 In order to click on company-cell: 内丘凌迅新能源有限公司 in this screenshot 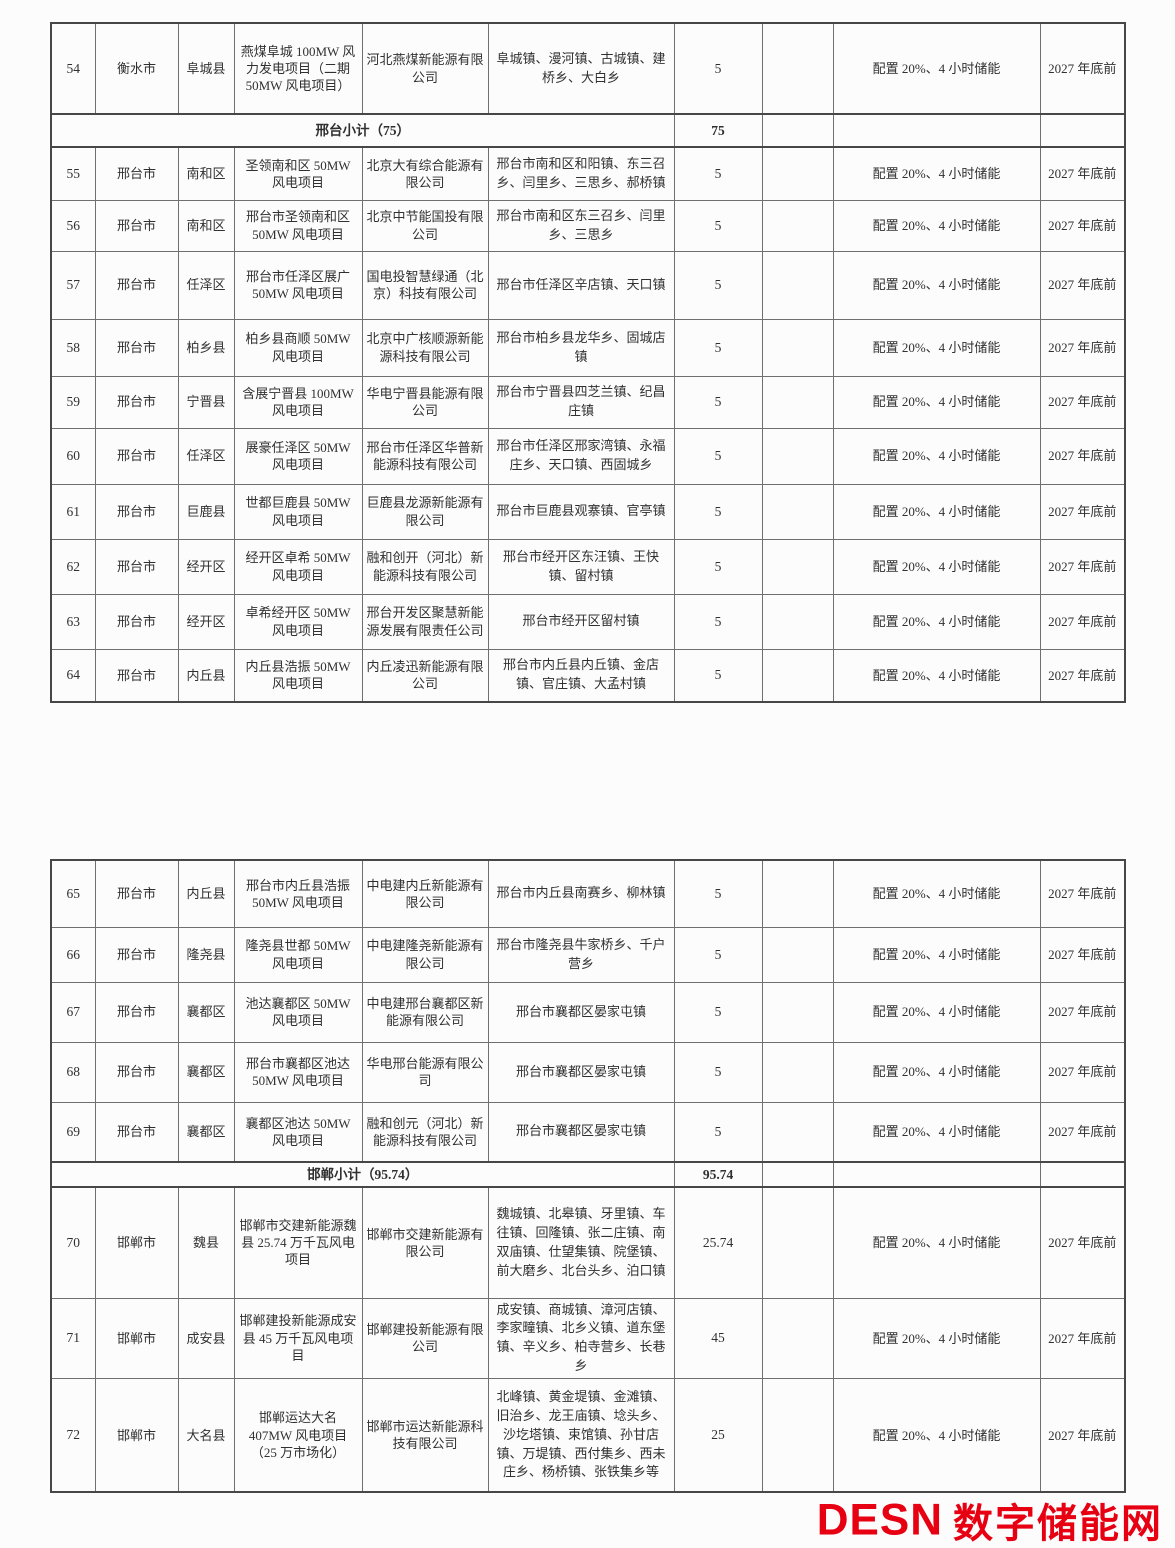, I will do `click(425, 675)`.